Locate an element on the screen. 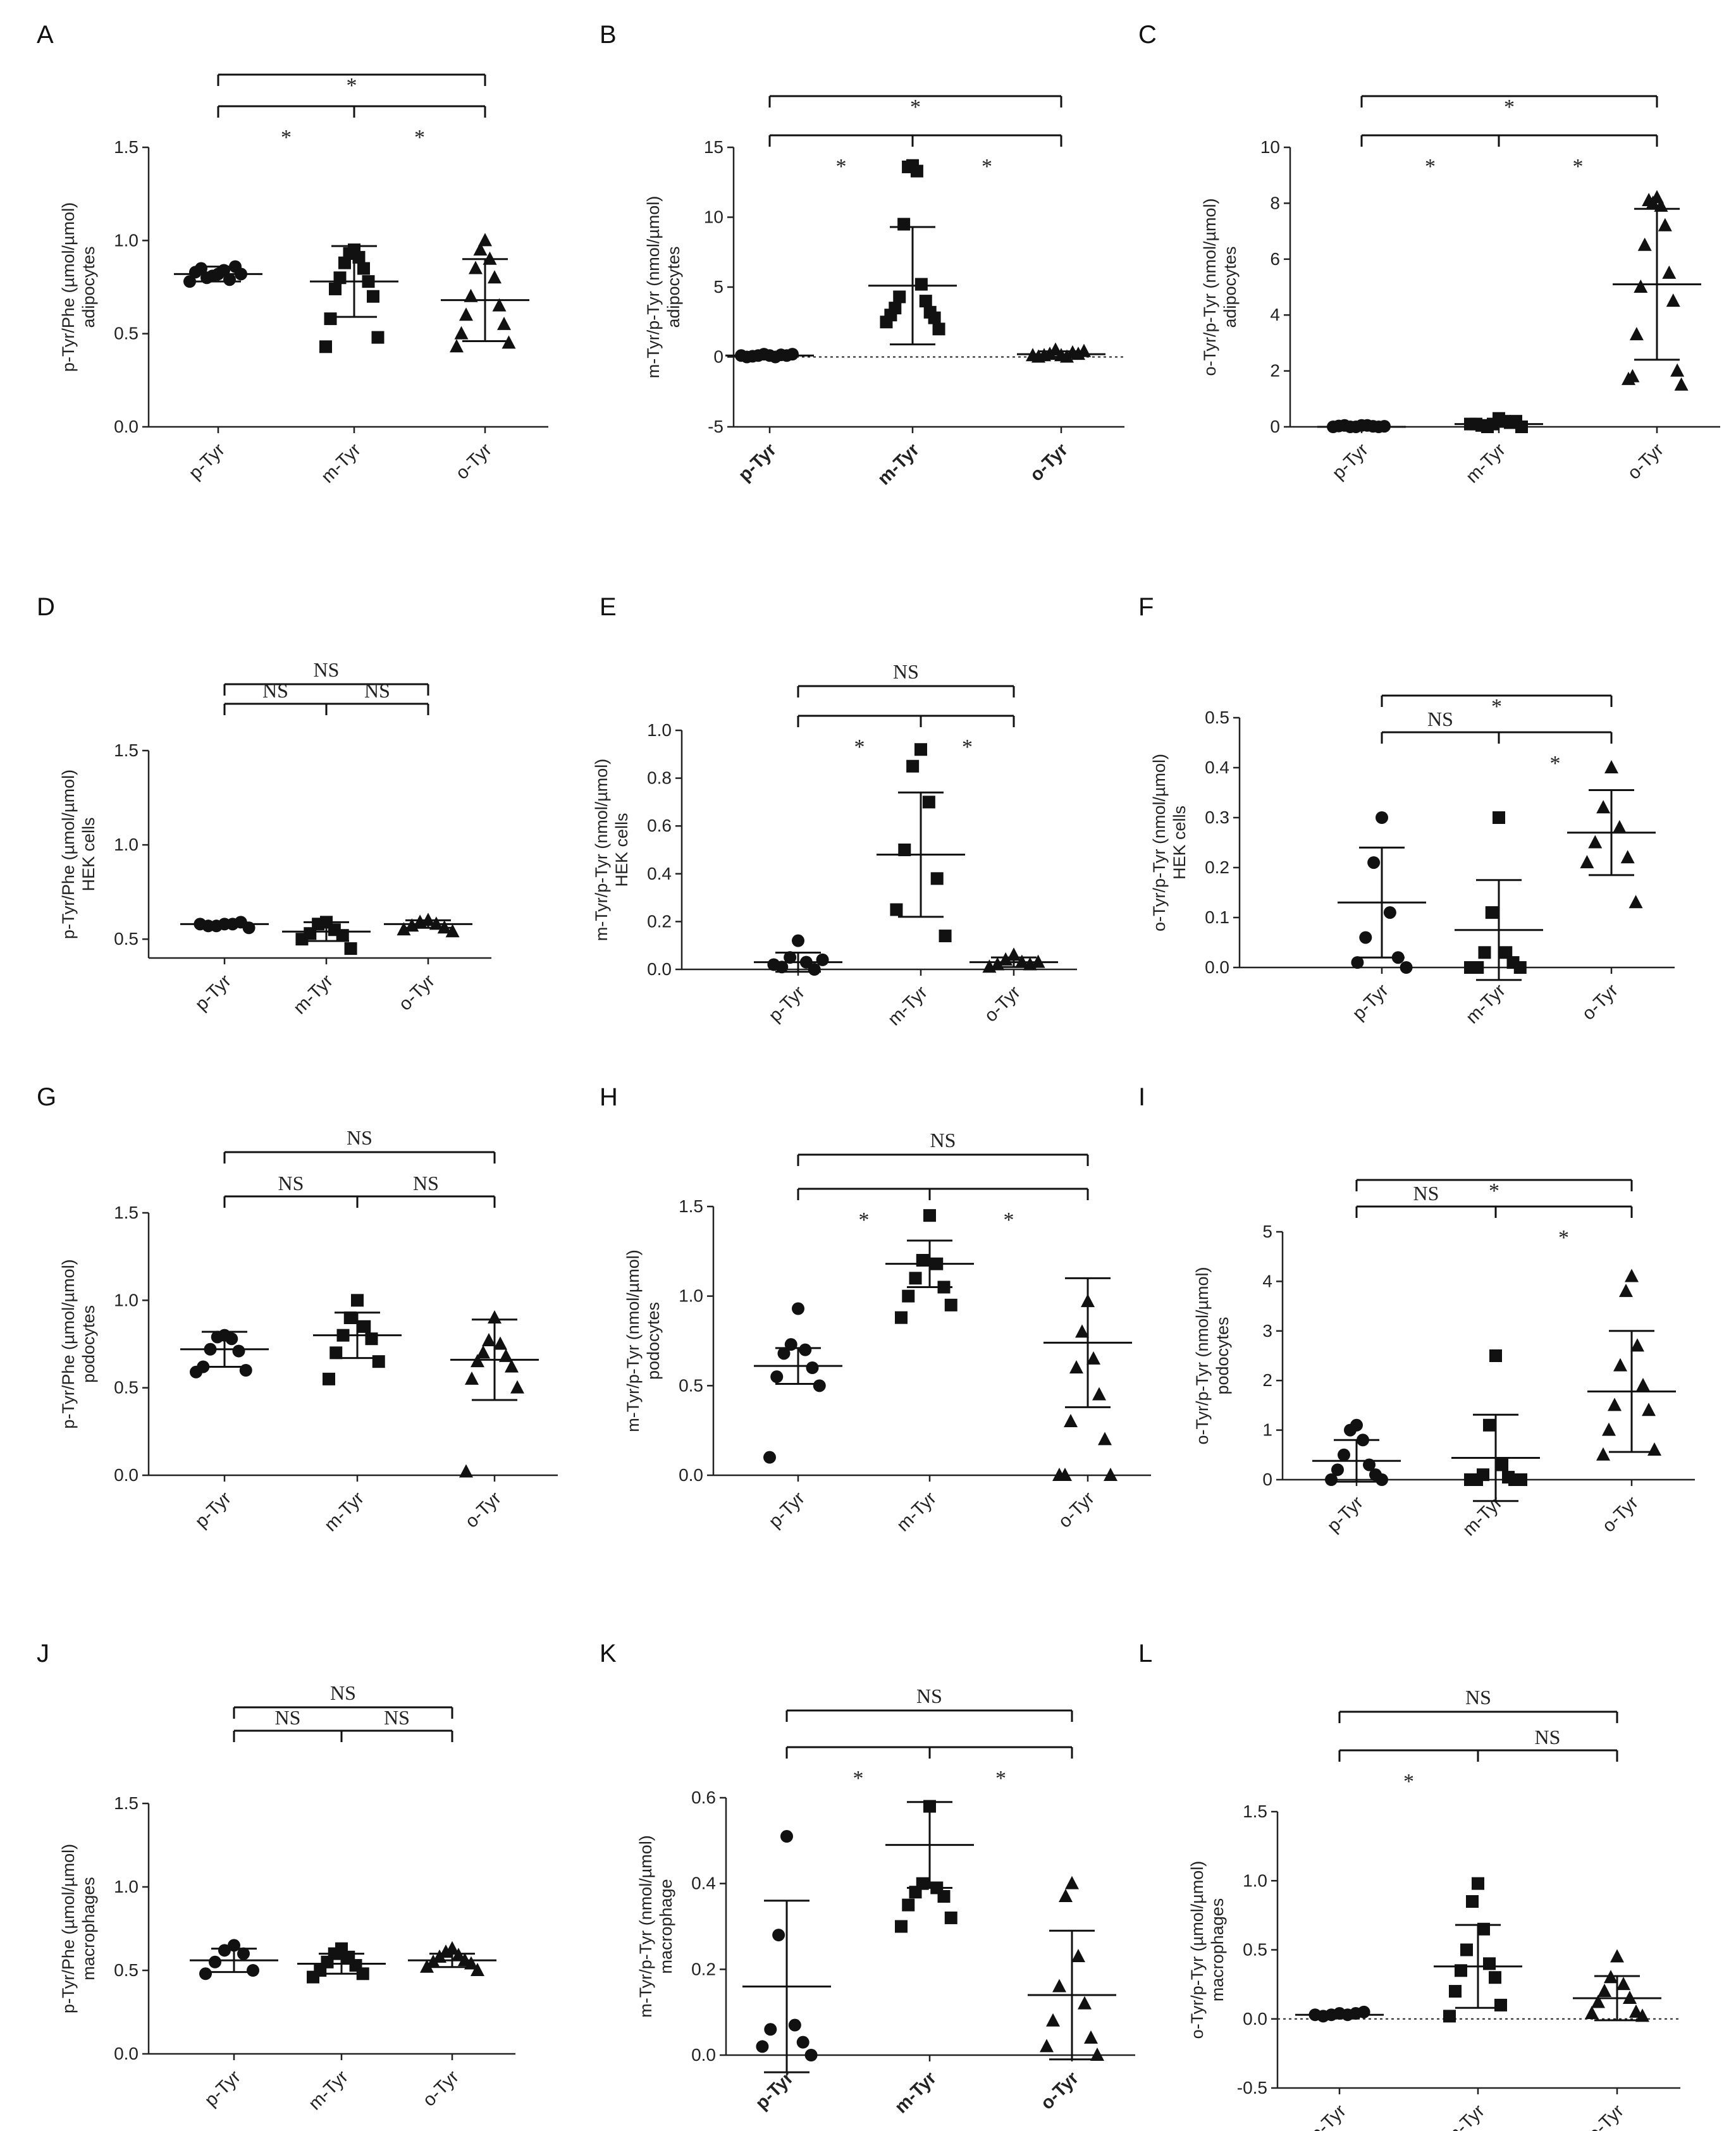 The width and height of the screenshot is (1736, 2131). y-axis-label-line: HEK cells is located at coordinates (621, 850).